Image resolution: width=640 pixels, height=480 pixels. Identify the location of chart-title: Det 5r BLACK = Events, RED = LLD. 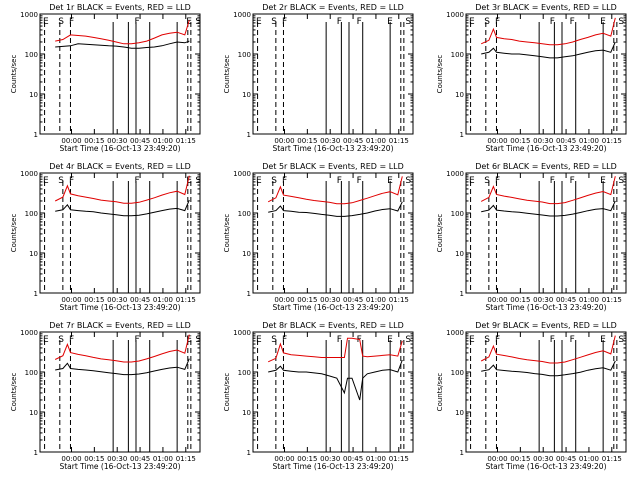
(333, 166).